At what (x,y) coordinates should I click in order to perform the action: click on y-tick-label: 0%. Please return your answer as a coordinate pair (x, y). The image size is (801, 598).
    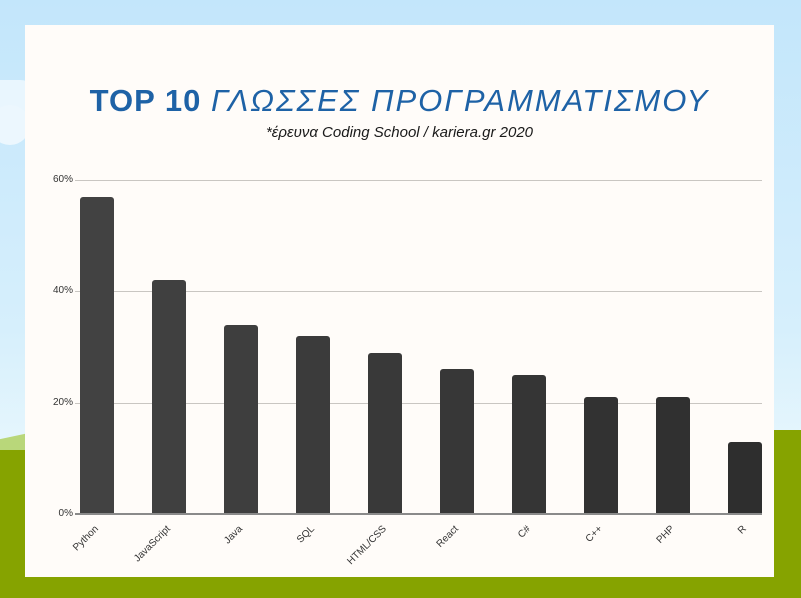
    Looking at the image, I should click on (65, 513).